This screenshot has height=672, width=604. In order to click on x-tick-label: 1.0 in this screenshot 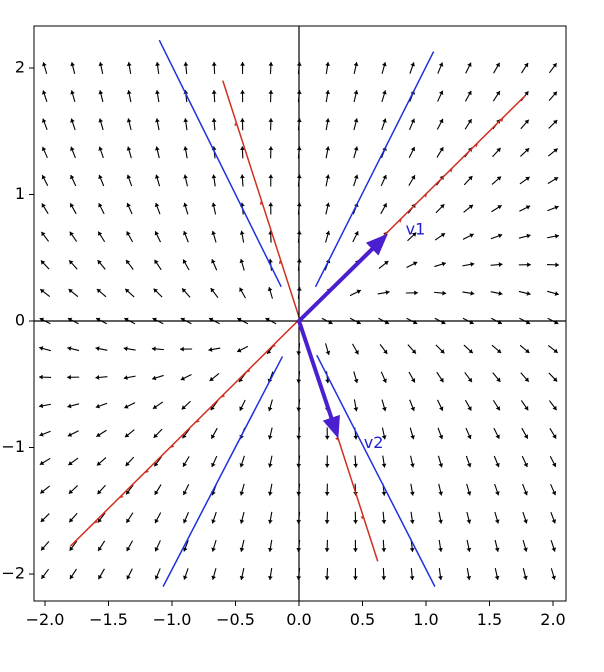, I will do `click(425, 619)`.